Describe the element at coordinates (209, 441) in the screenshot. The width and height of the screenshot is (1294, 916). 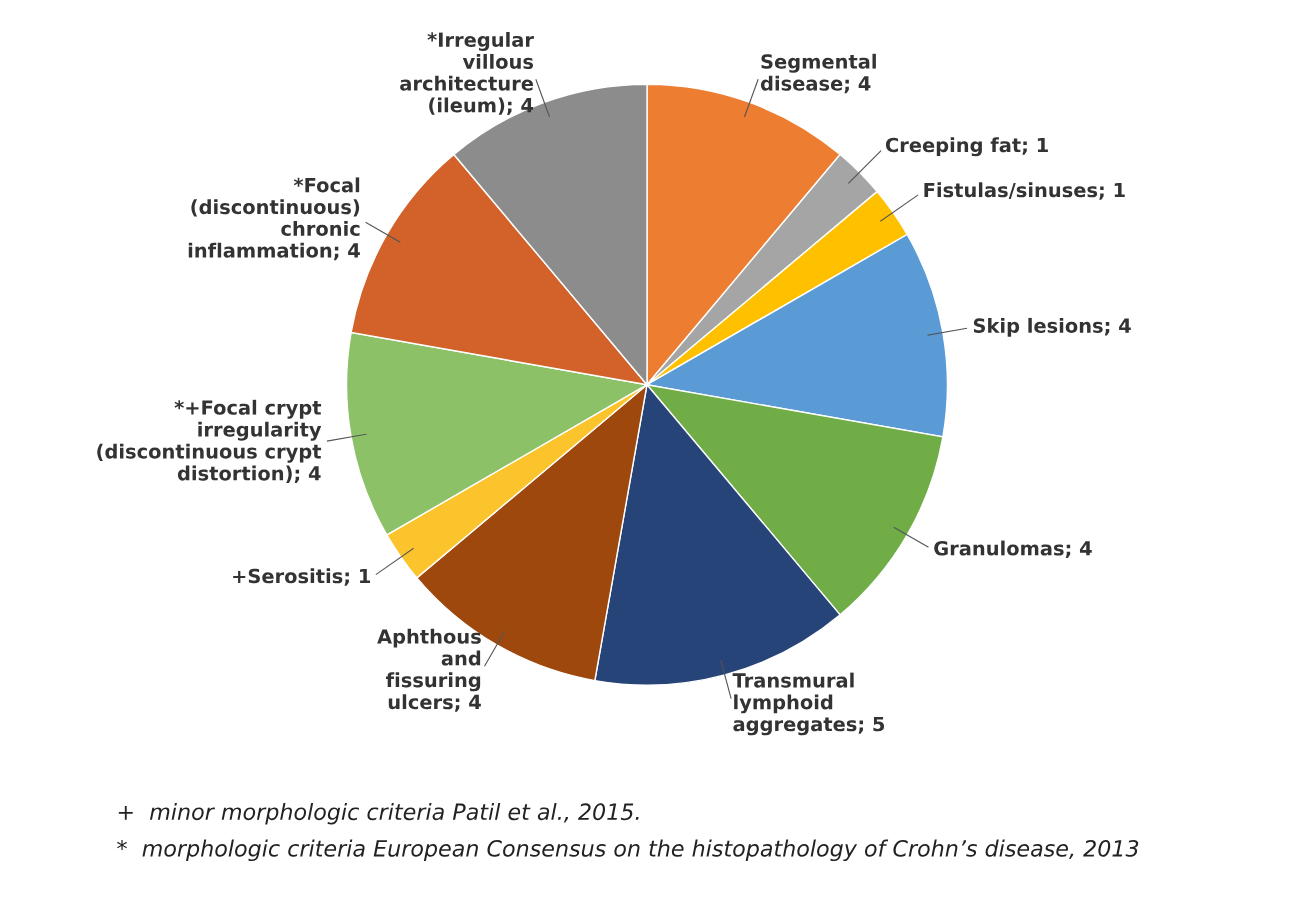
I see `slice-label: *+Focal crypt irregularity (discontinuous crypt distortion); 4` at that location.